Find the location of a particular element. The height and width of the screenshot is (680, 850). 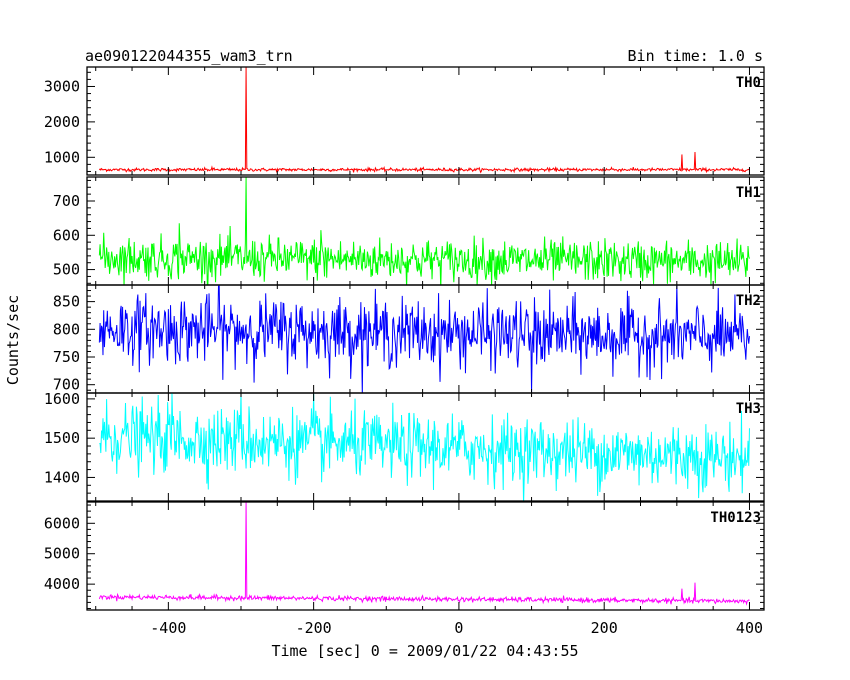

x-tick-label: -200 is located at coordinates (314, 628).